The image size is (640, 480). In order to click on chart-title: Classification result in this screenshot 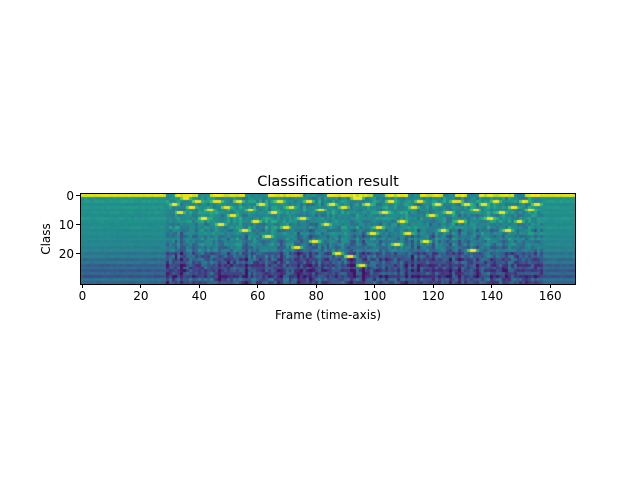, I will do `click(328, 182)`.